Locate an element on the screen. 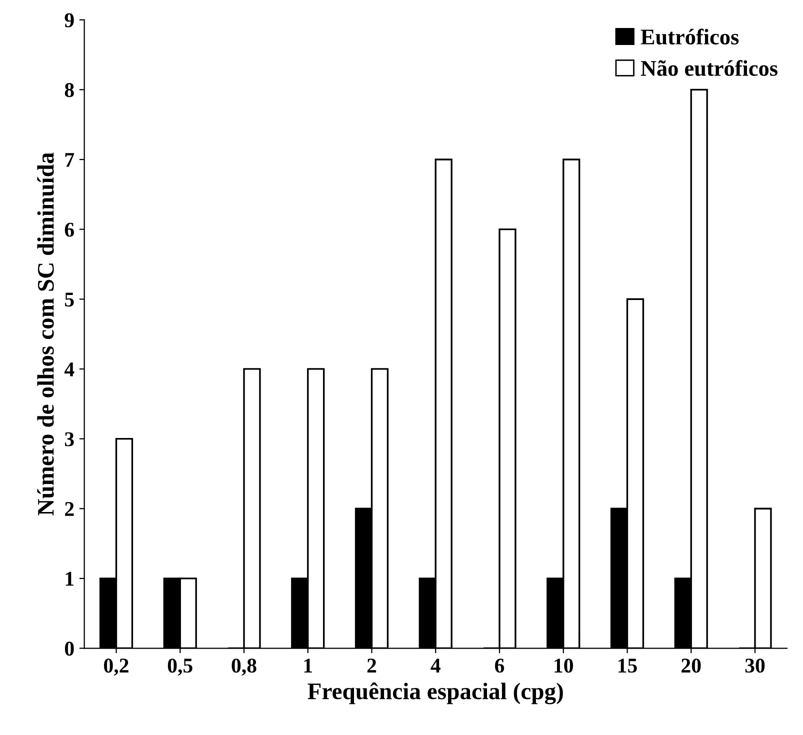 Image resolution: width=803 pixels, height=735 pixels. x-tick-label: 4 is located at coordinates (435, 665).